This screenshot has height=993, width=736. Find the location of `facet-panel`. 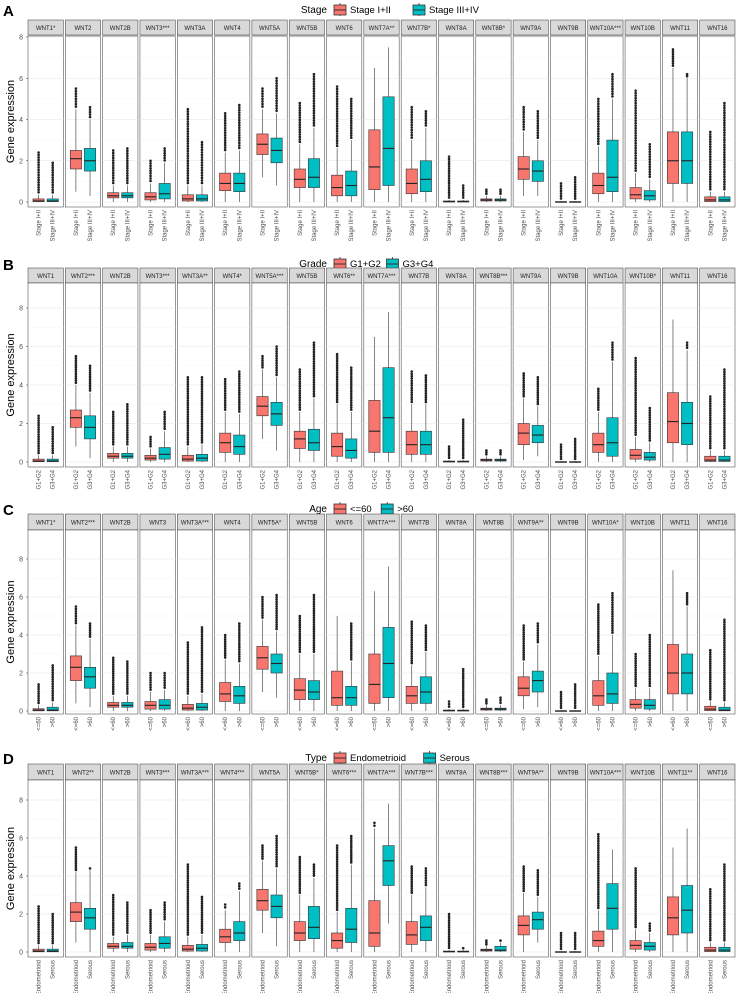

facet-panel is located at coordinates (157, 121).